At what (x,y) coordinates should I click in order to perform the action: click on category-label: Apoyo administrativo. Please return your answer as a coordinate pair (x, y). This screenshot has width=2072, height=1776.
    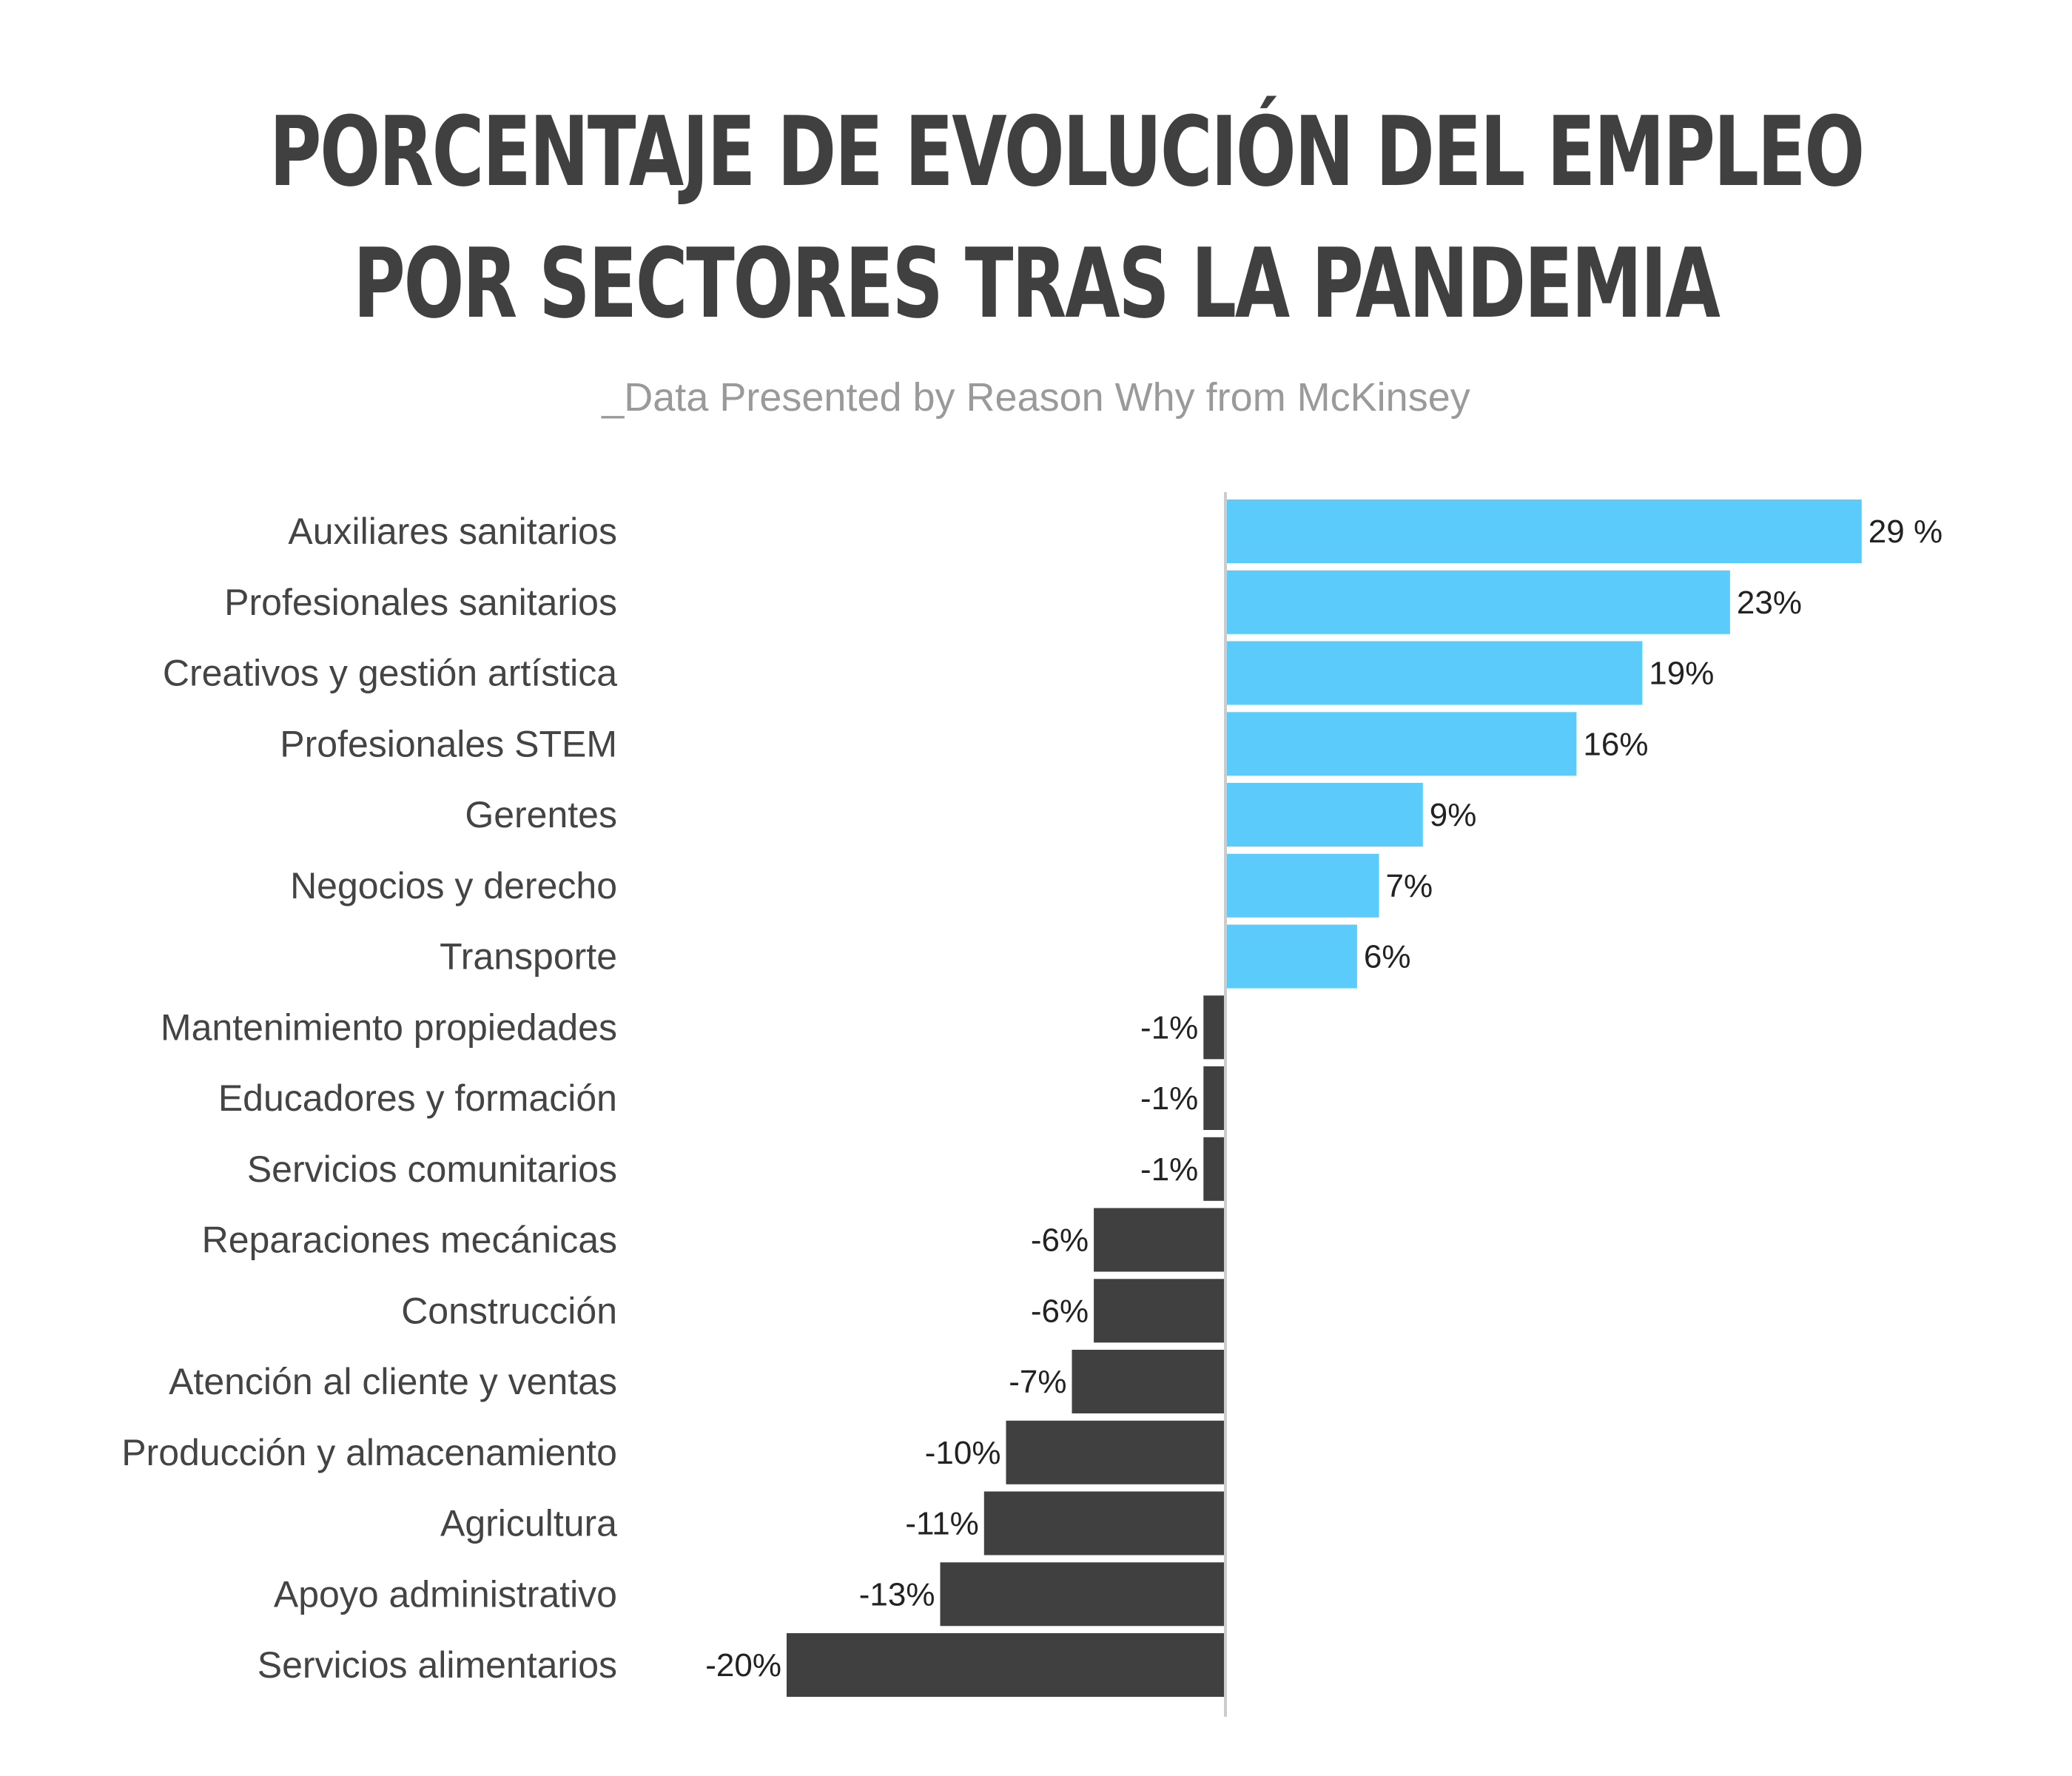
    Looking at the image, I should click on (445, 1594).